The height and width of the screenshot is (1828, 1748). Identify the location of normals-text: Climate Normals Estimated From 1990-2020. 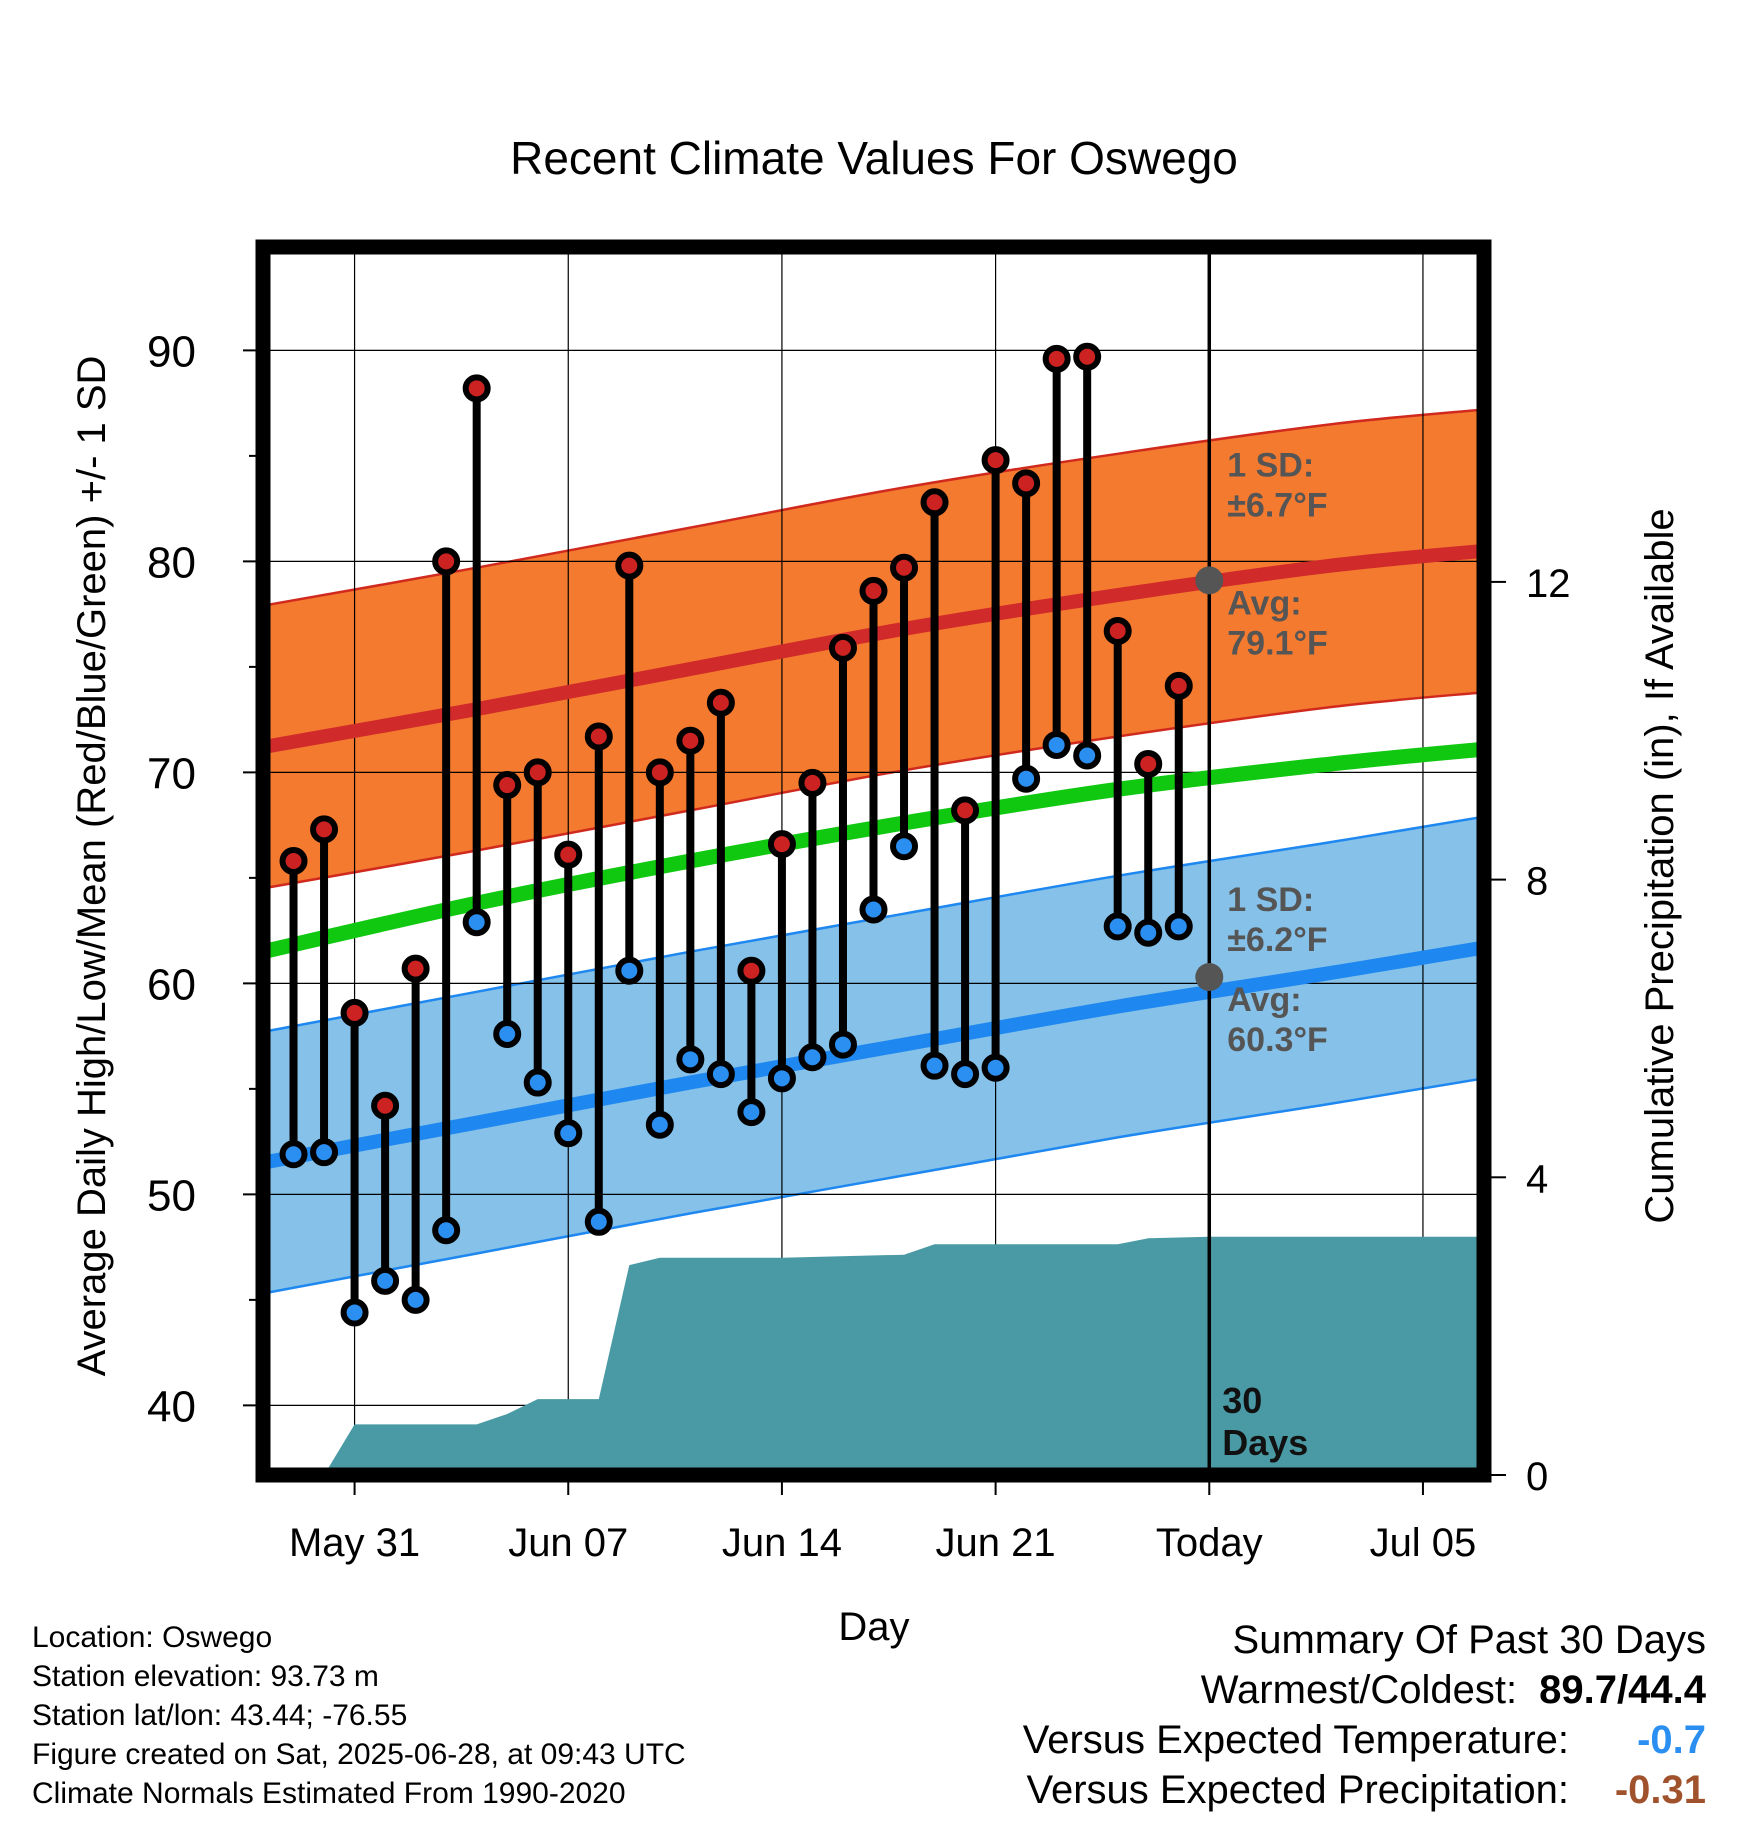
(329, 1793).